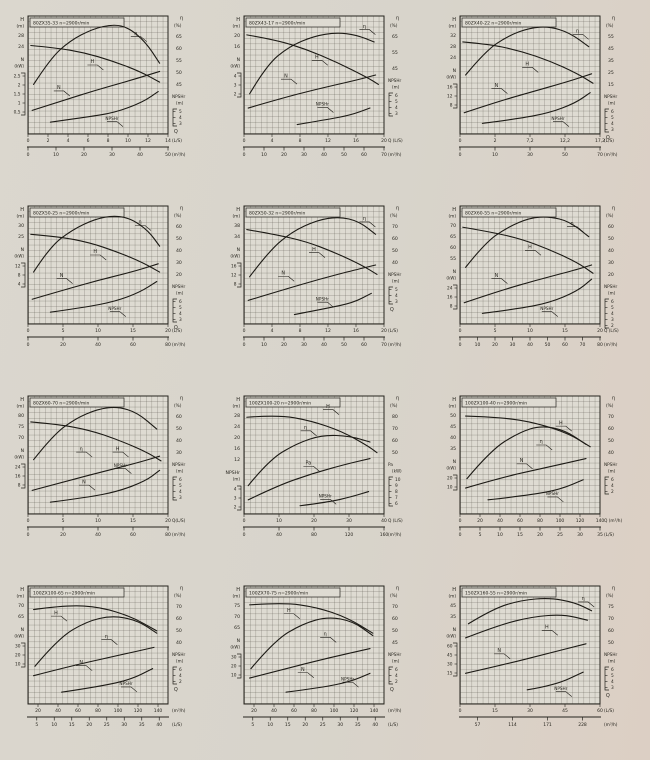  I want to click on power-axis-tick: 16, so click(18, 477).